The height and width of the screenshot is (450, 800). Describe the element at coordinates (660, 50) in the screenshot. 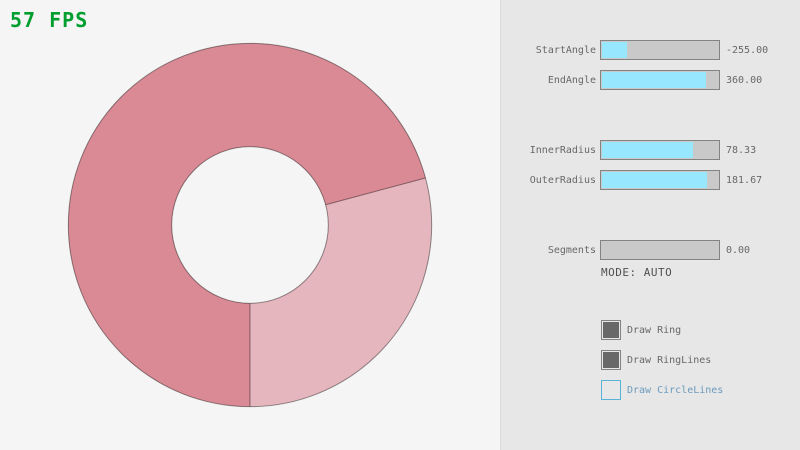

I see `startangle-slider` at that location.